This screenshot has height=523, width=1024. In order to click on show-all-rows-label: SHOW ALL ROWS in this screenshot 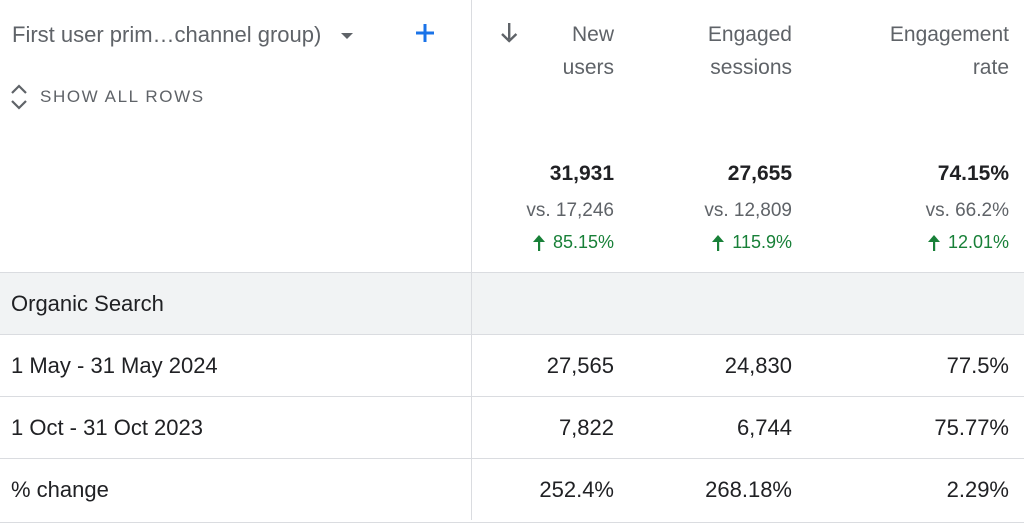, I will do `click(122, 96)`.